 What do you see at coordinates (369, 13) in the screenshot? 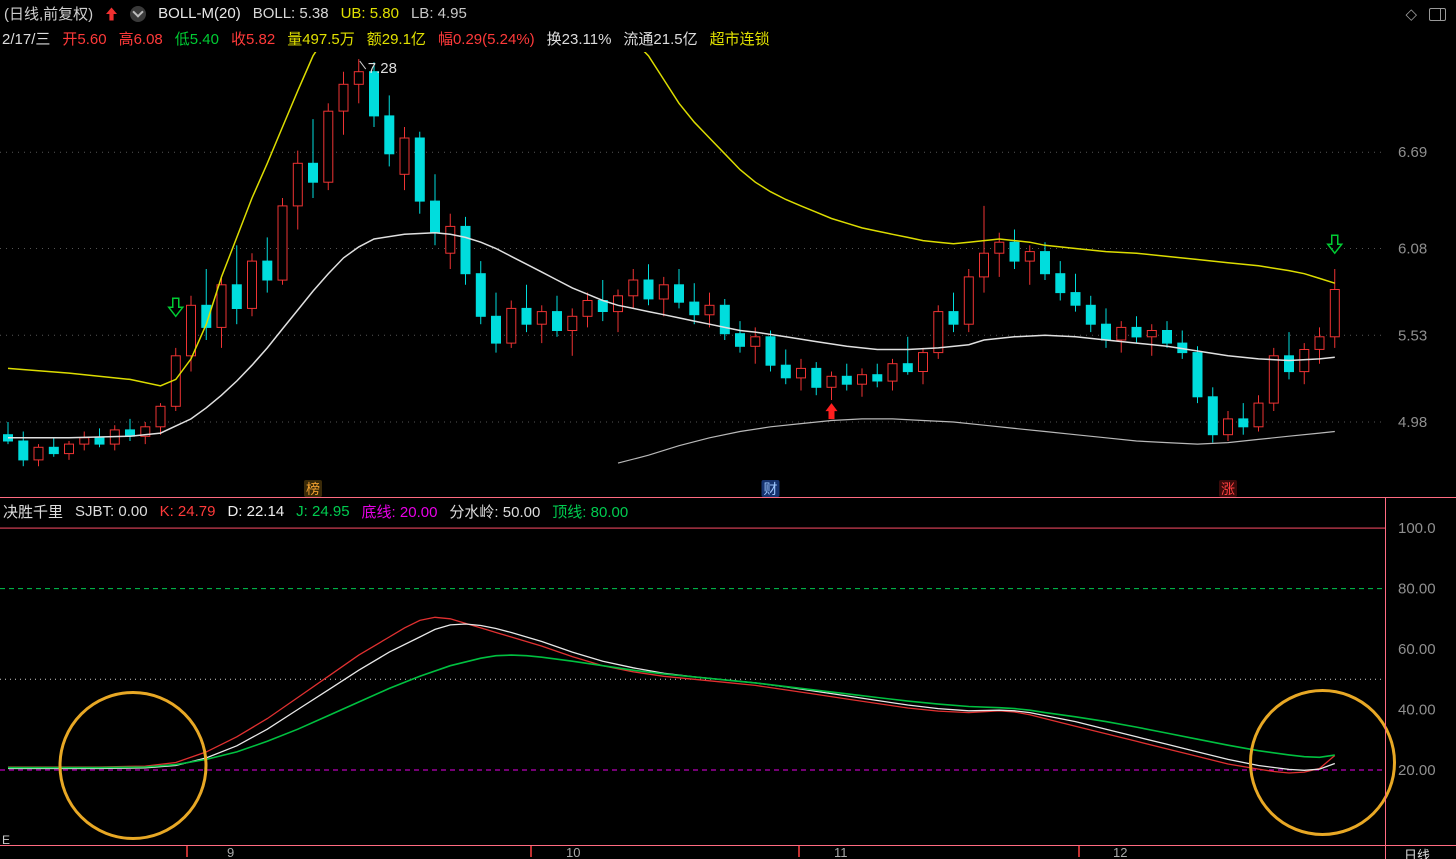
I see `ub-value: UB: 5.80` at bounding box center [369, 13].